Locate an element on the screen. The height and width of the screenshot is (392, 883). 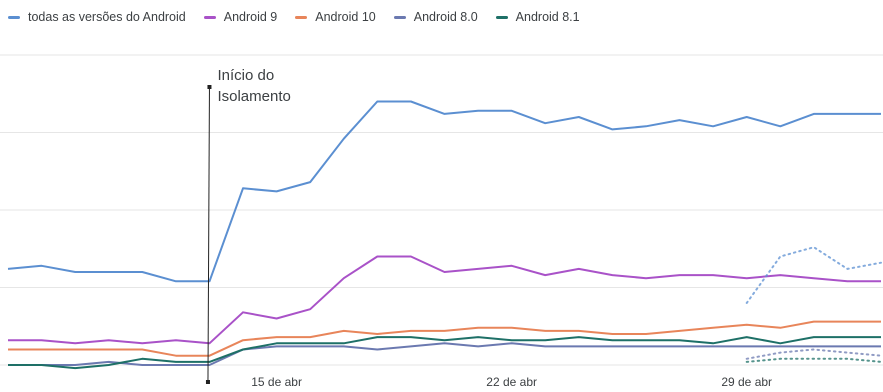
annotation-line is located at coordinates (208, 235).